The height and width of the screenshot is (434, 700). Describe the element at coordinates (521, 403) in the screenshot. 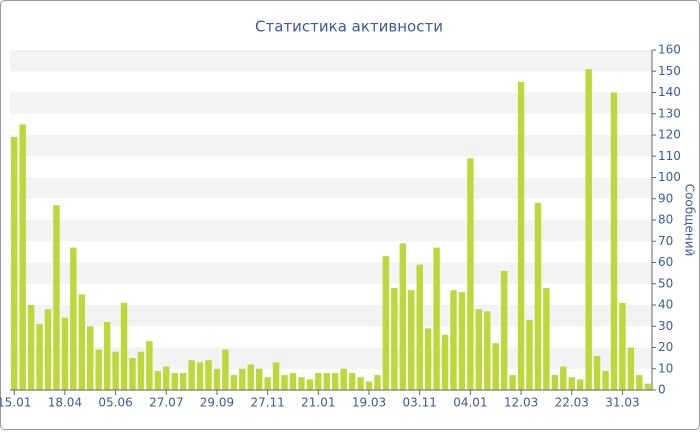

I see `x-tick-label: 12.03` at that location.